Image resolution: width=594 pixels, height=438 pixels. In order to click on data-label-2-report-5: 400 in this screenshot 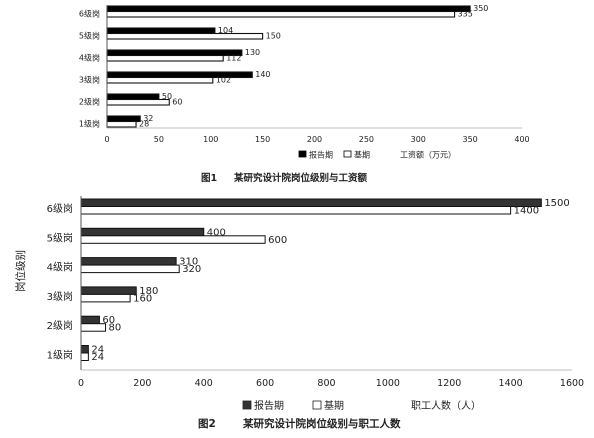, I will do `click(216, 232)`.